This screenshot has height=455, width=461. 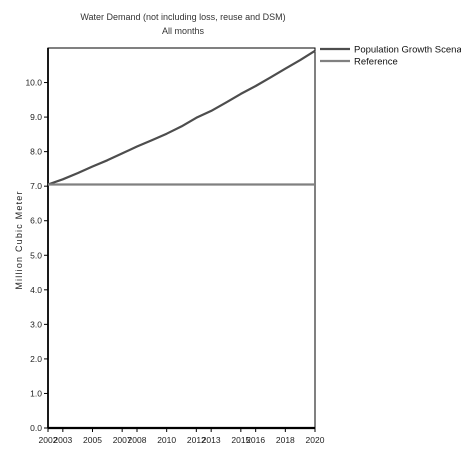 What do you see at coordinates (122, 440) in the screenshot?
I see `x-tick-label: 2007` at bounding box center [122, 440].